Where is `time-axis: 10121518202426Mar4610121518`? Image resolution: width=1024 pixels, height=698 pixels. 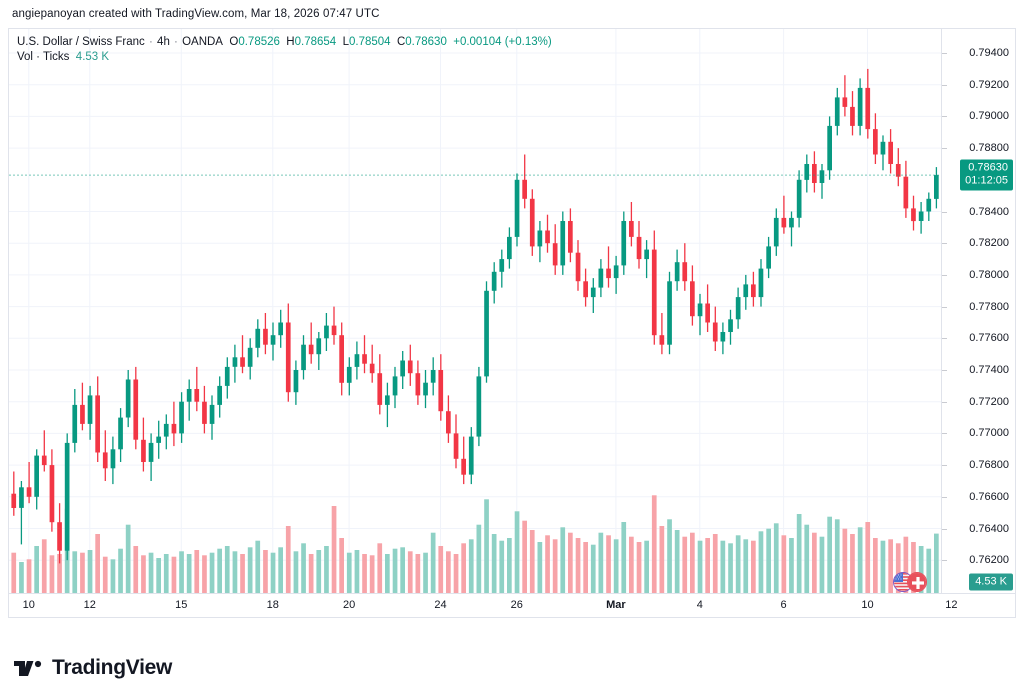
time-axis: 10121518202426Mar4610121518 is located at coordinates (512, 605).